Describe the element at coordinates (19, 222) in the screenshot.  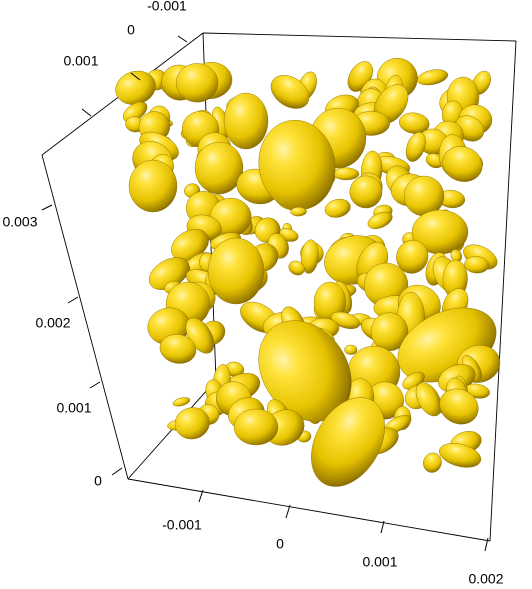
I see `z-axis-tick-label: 0.003` at that location.